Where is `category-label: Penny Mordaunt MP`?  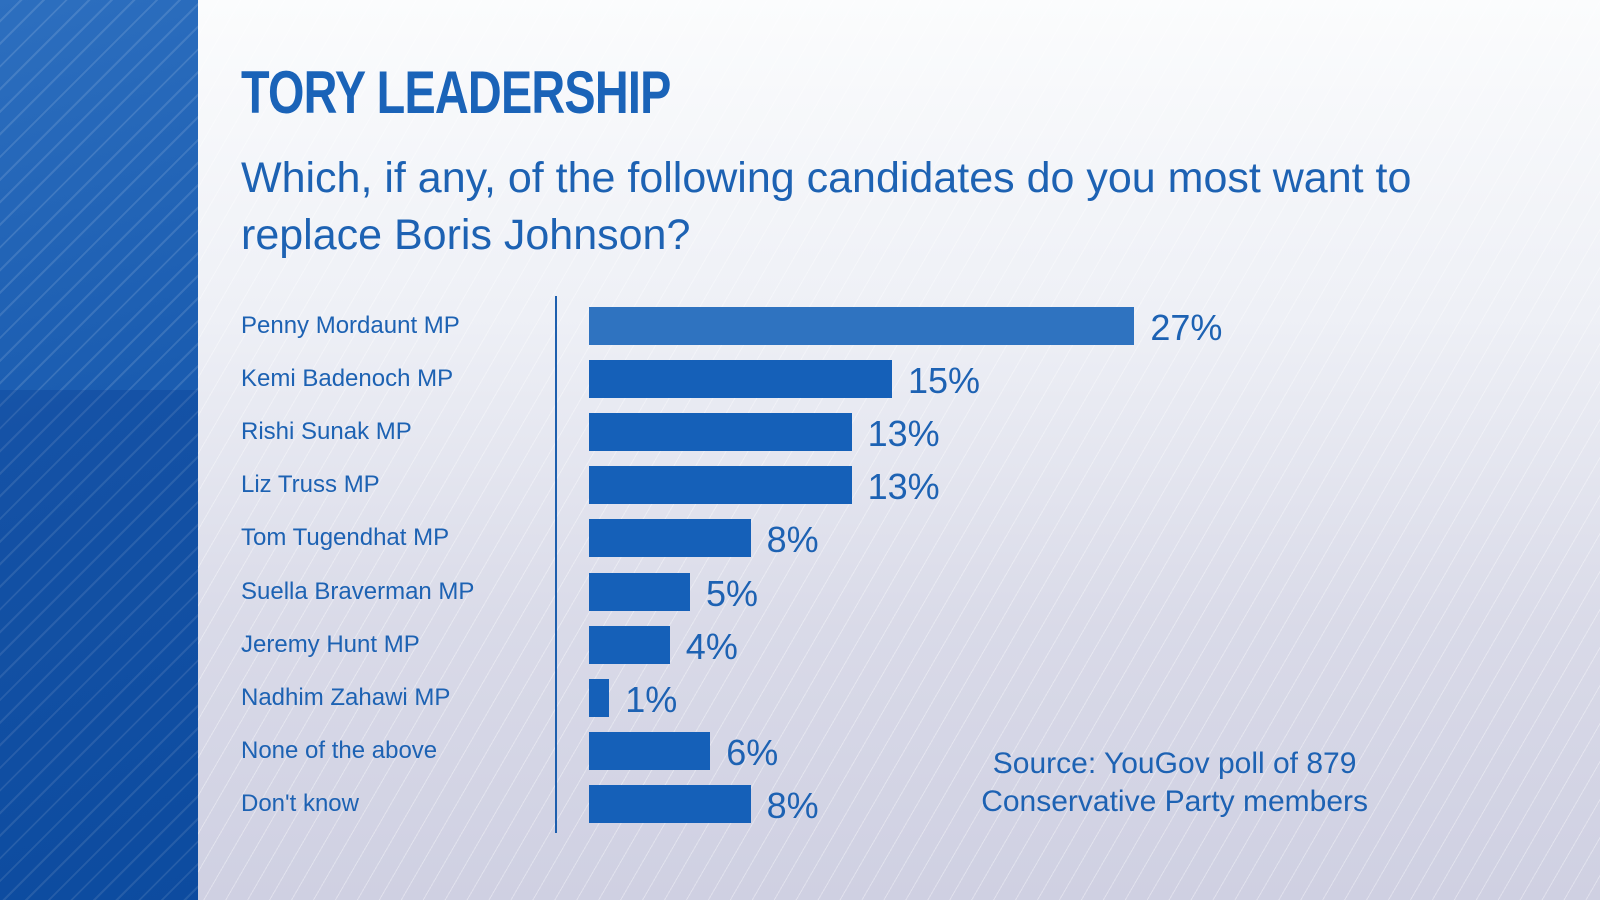
category-label: Penny Mordaunt MP is located at coordinates (350, 325).